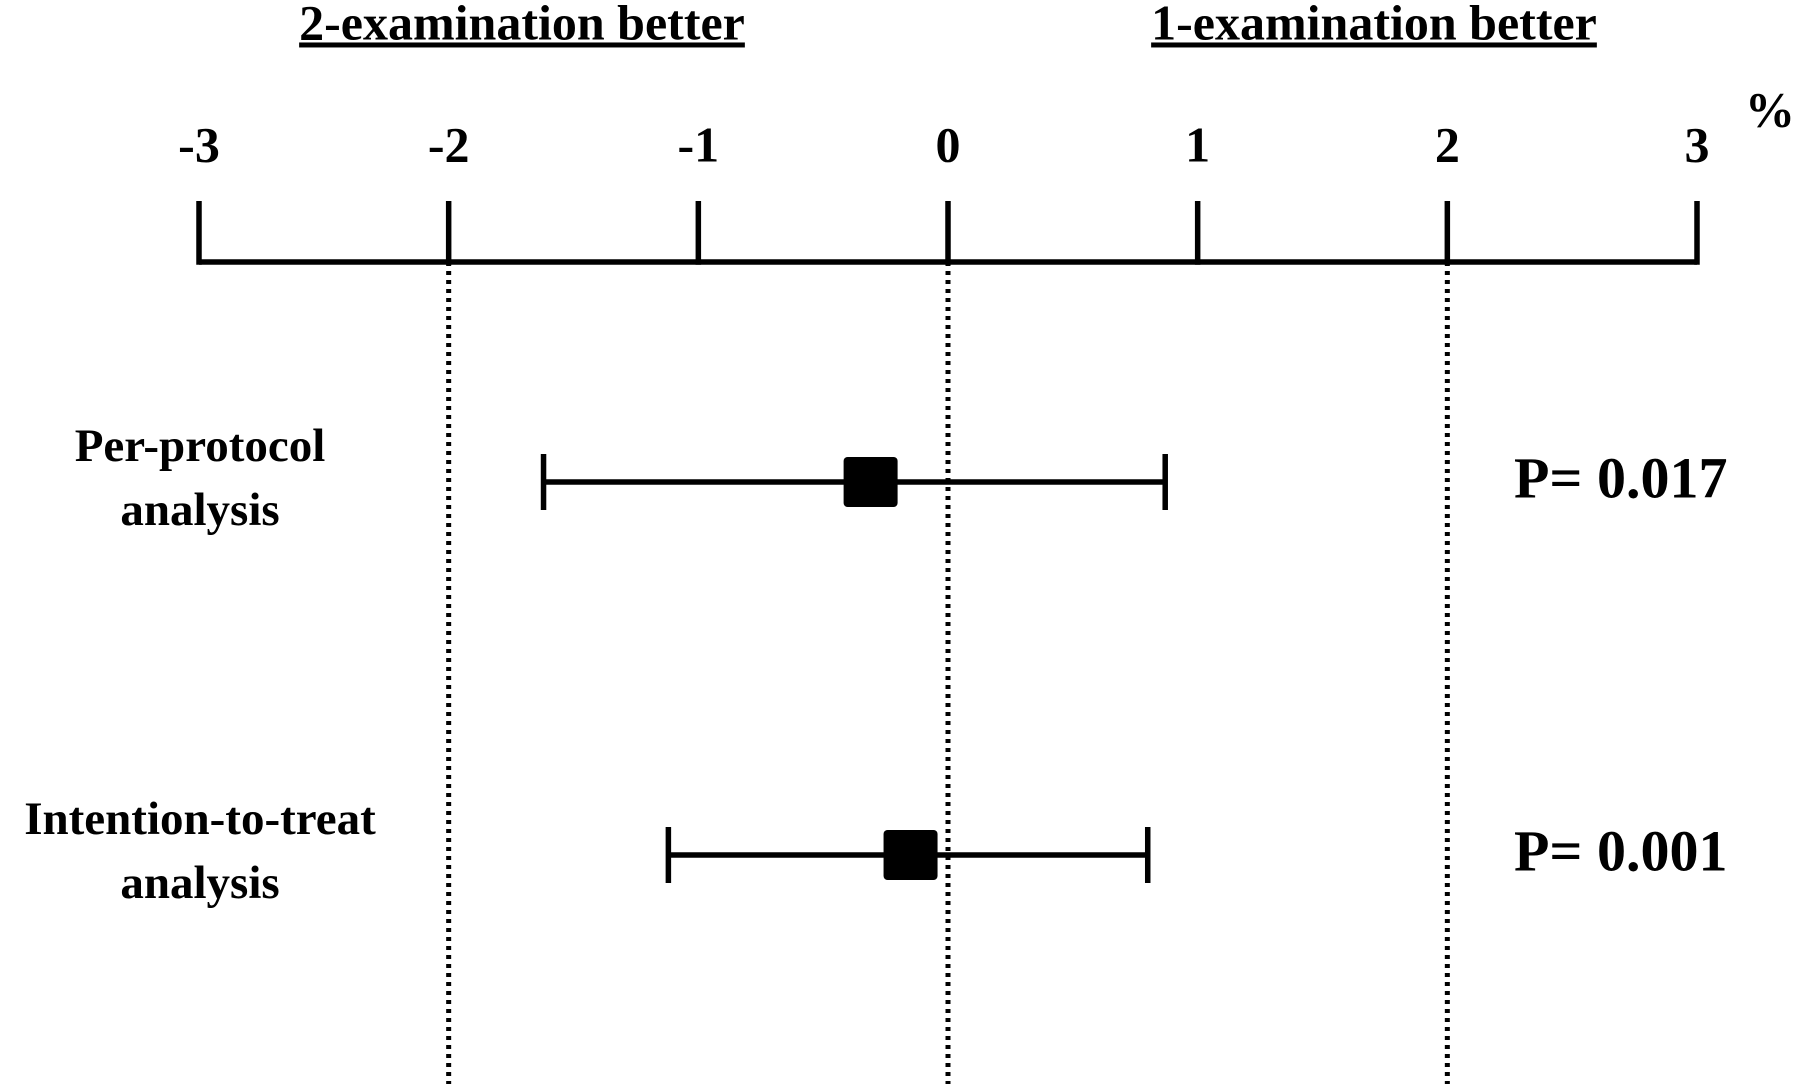 Image resolution: width=1800 pixels, height=1084 pixels. I want to click on right-header: 1-examination better, so click(1374, 25).